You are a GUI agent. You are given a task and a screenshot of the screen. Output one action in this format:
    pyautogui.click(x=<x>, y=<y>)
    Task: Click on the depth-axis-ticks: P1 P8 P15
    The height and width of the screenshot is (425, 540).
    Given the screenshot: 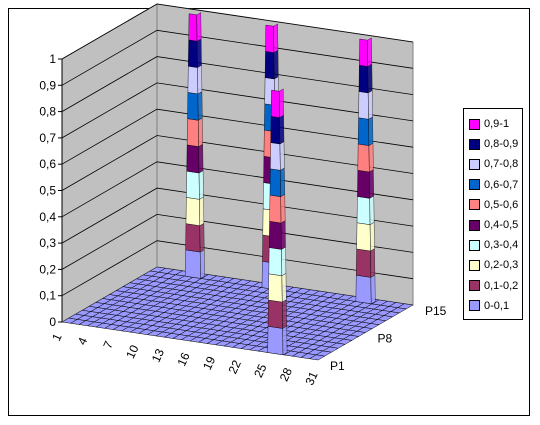 What is the action you would take?
    pyautogui.click(x=388, y=338)
    